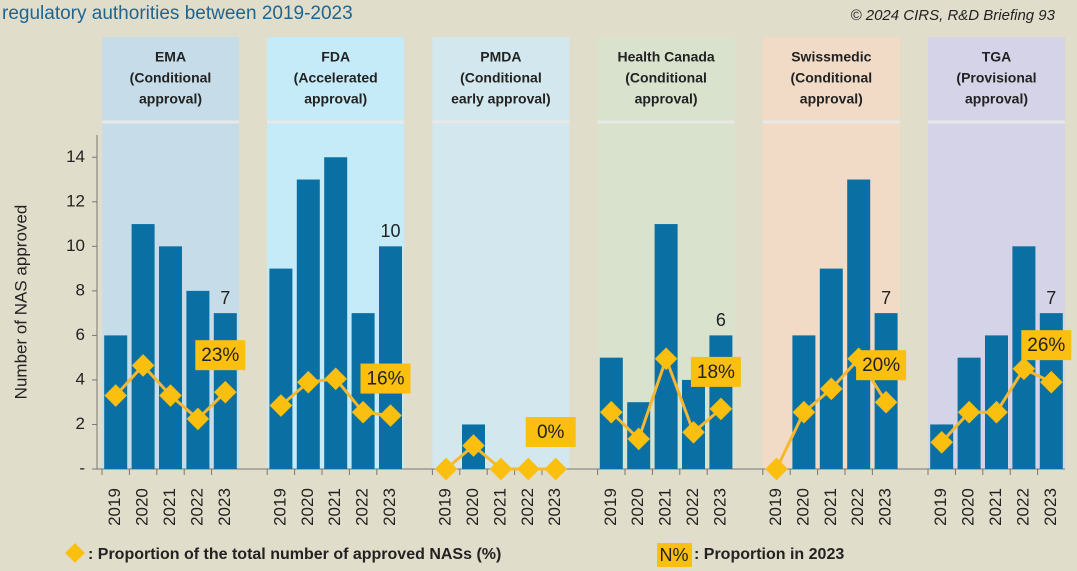  Describe the element at coordinates (80, 423) in the screenshot. I see `y-tick-label: 2` at that location.